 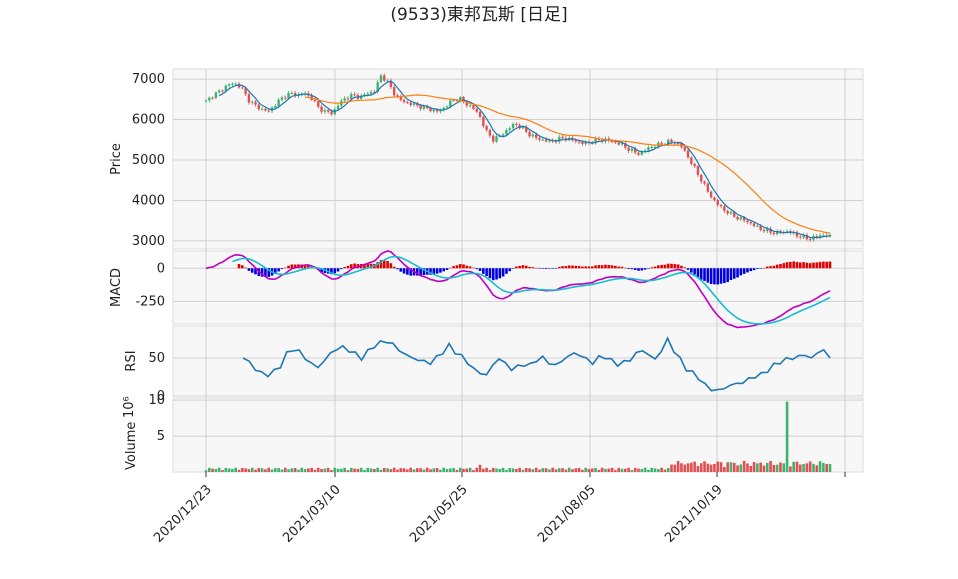 What do you see at coordinates (156, 358) in the screenshot?
I see `rsi-tick-label: 50` at bounding box center [156, 358].